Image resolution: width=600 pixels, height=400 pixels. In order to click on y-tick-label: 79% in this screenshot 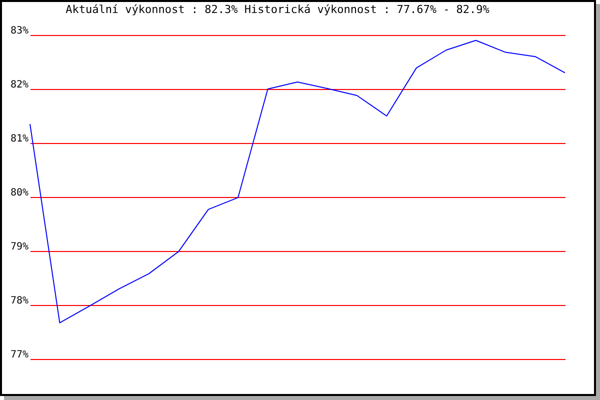, I will do `click(19, 247)`.